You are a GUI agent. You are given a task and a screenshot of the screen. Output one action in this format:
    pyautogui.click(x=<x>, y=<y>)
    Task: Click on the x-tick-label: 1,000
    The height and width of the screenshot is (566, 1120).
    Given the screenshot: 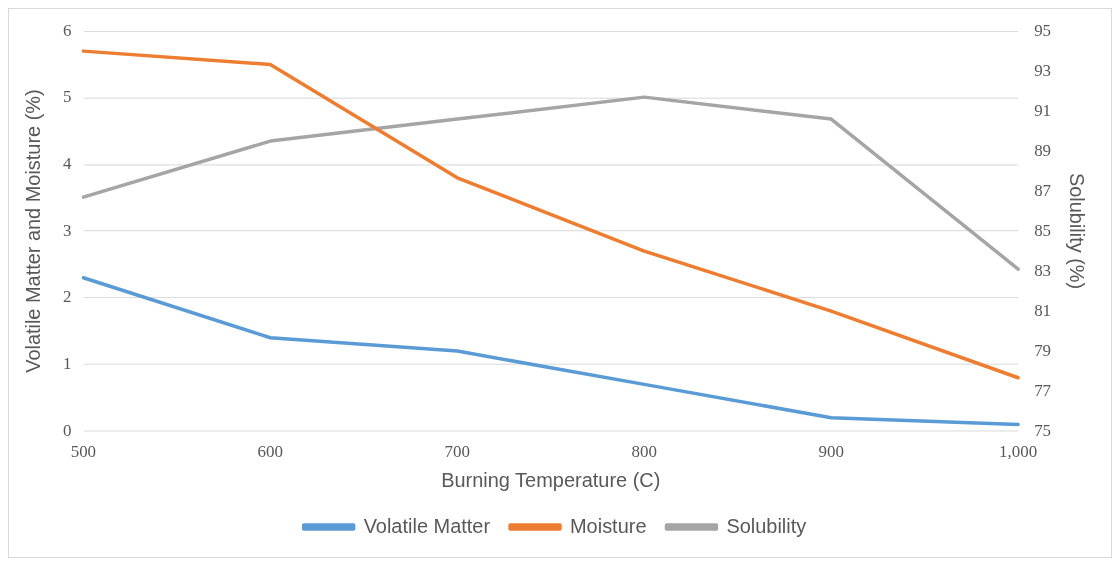 What is the action you would take?
    pyautogui.click(x=1018, y=451)
    